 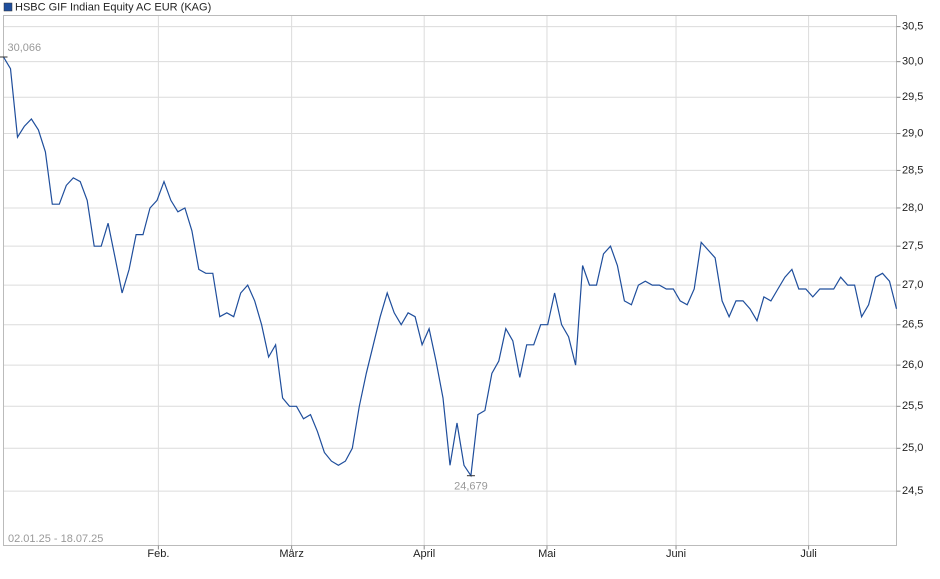 What do you see at coordinates (912, 170) in the screenshot?
I see `y-tick-label: 28,5` at bounding box center [912, 170].